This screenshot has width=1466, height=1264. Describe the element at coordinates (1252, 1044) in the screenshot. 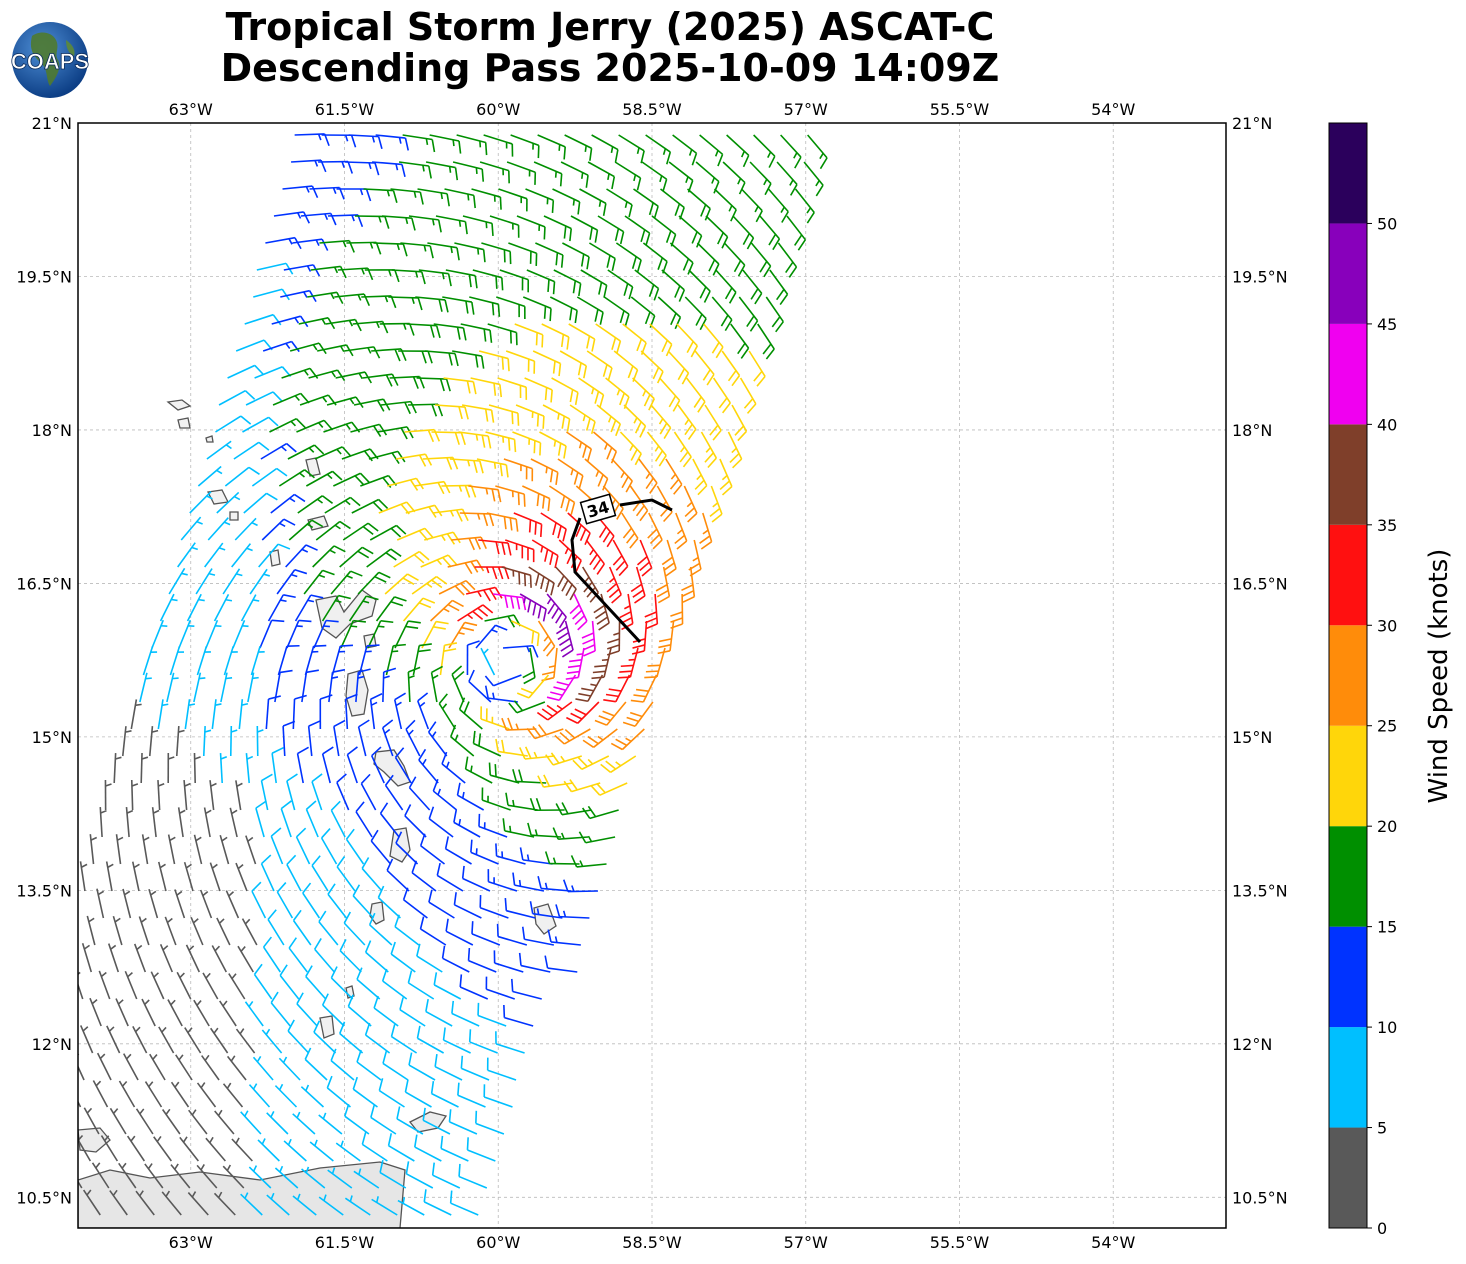

I see `lat-tick-right: 12°N` at that location.